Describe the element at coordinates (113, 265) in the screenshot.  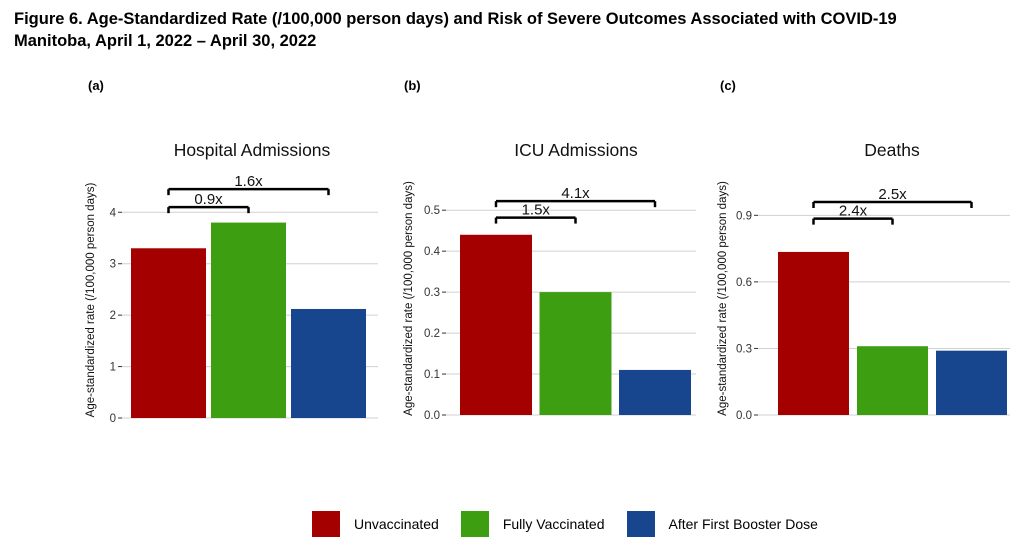
I see `y-tick-label: 3` at that location.